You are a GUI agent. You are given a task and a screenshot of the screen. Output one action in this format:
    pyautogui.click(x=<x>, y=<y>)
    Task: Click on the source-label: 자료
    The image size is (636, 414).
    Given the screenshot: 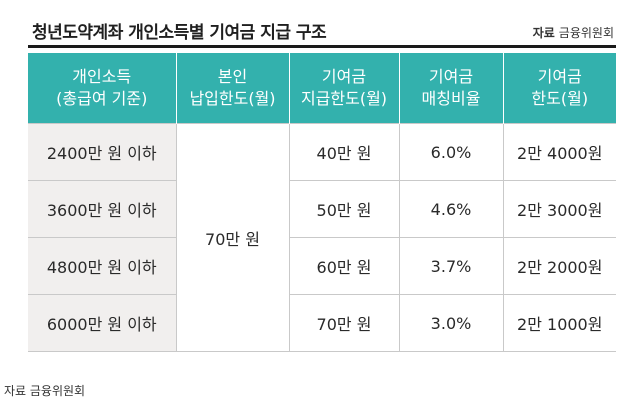 What is the action you would take?
    pyautogui.click(x=543, y=33)
    